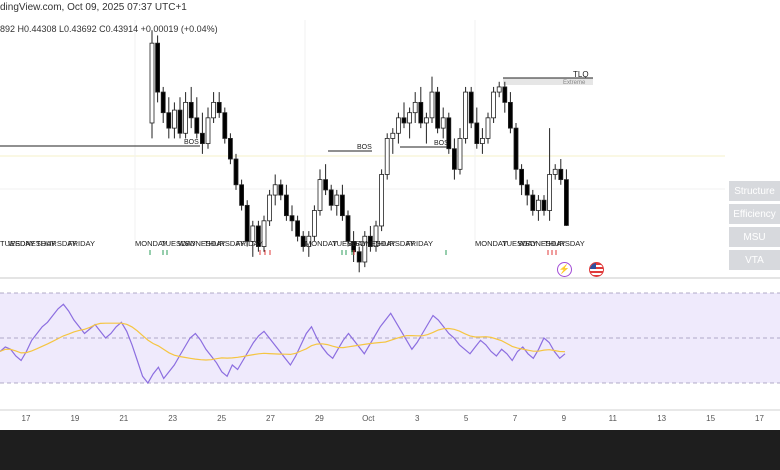 The width and height of the screenshot is (780, 470). I want to click on lightning-event-icon: ⚡, so click(564, 269).